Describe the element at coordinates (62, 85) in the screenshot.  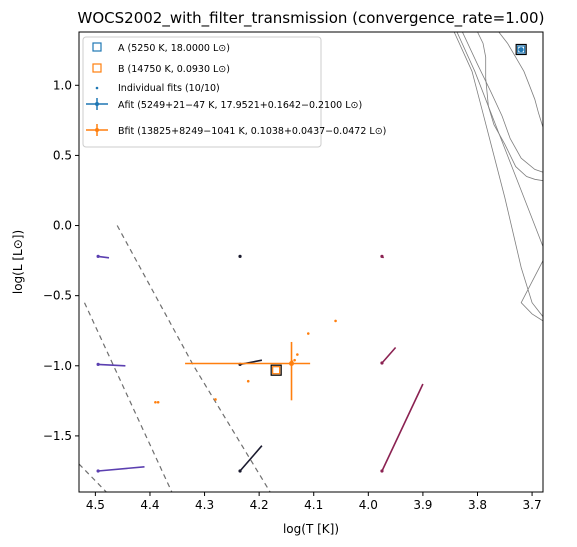
I see `y-tick-label-0: 1.0` at that location.